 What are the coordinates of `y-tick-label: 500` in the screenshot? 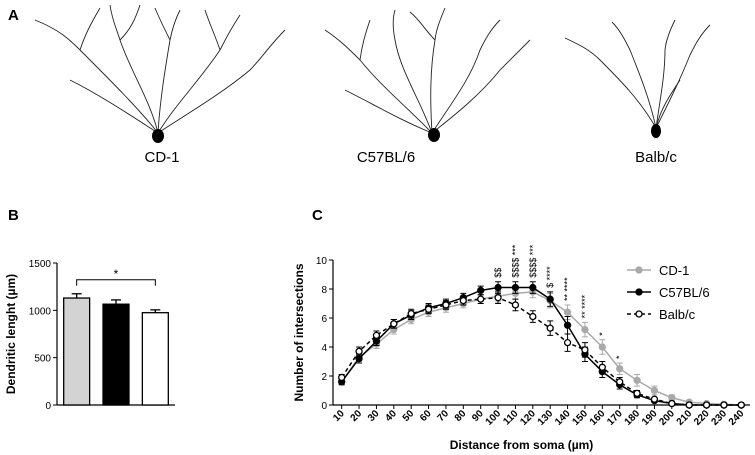 It's located at (42, 359).